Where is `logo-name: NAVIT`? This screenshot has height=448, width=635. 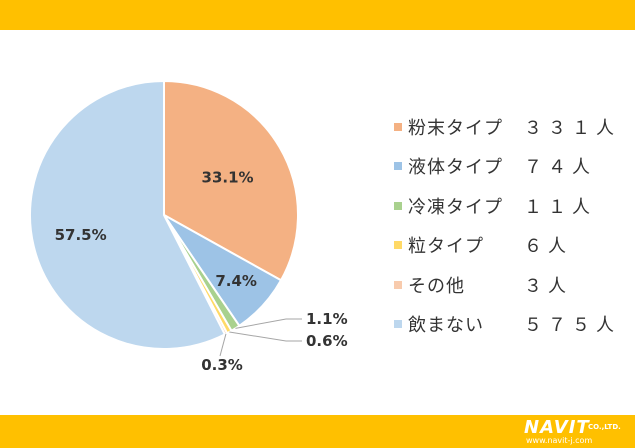
logo-name: NAVIT is located at coordinates (557, 427).